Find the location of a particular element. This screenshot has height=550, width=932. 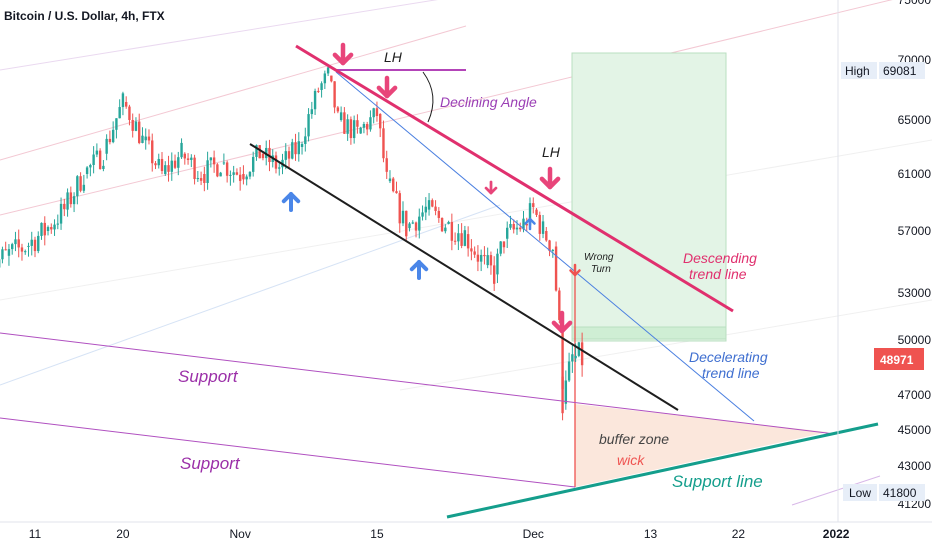

down-arrowhead-icon is located at coordinates (491, 190).